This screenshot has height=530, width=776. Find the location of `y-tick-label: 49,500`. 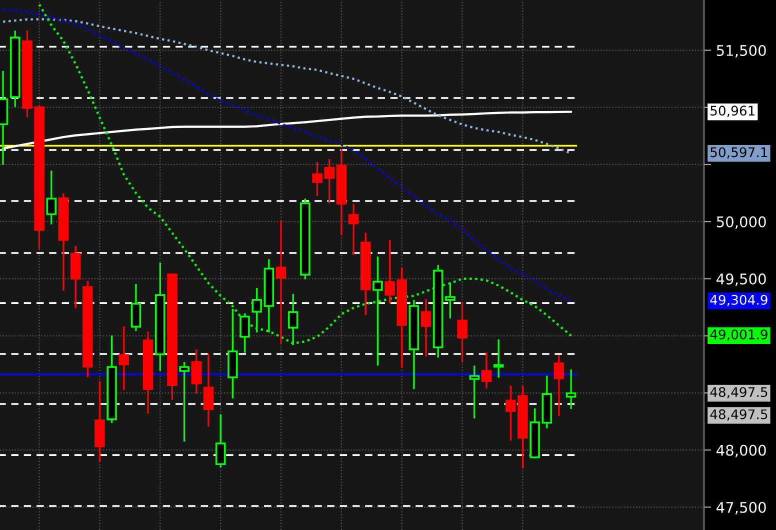

y-tick-label: 49,500 is located at coordinates (741, 279).